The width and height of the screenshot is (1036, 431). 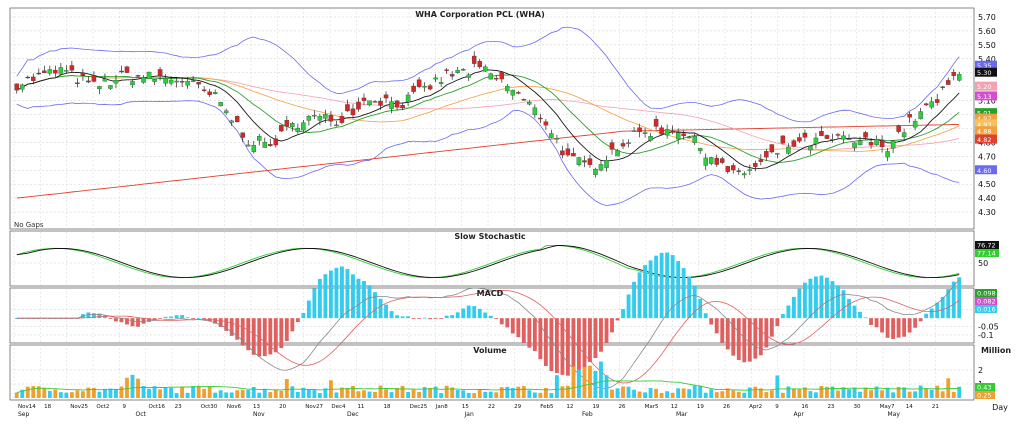 I want to click on x-axis-date-label: 14, so click(x=909, y=407).